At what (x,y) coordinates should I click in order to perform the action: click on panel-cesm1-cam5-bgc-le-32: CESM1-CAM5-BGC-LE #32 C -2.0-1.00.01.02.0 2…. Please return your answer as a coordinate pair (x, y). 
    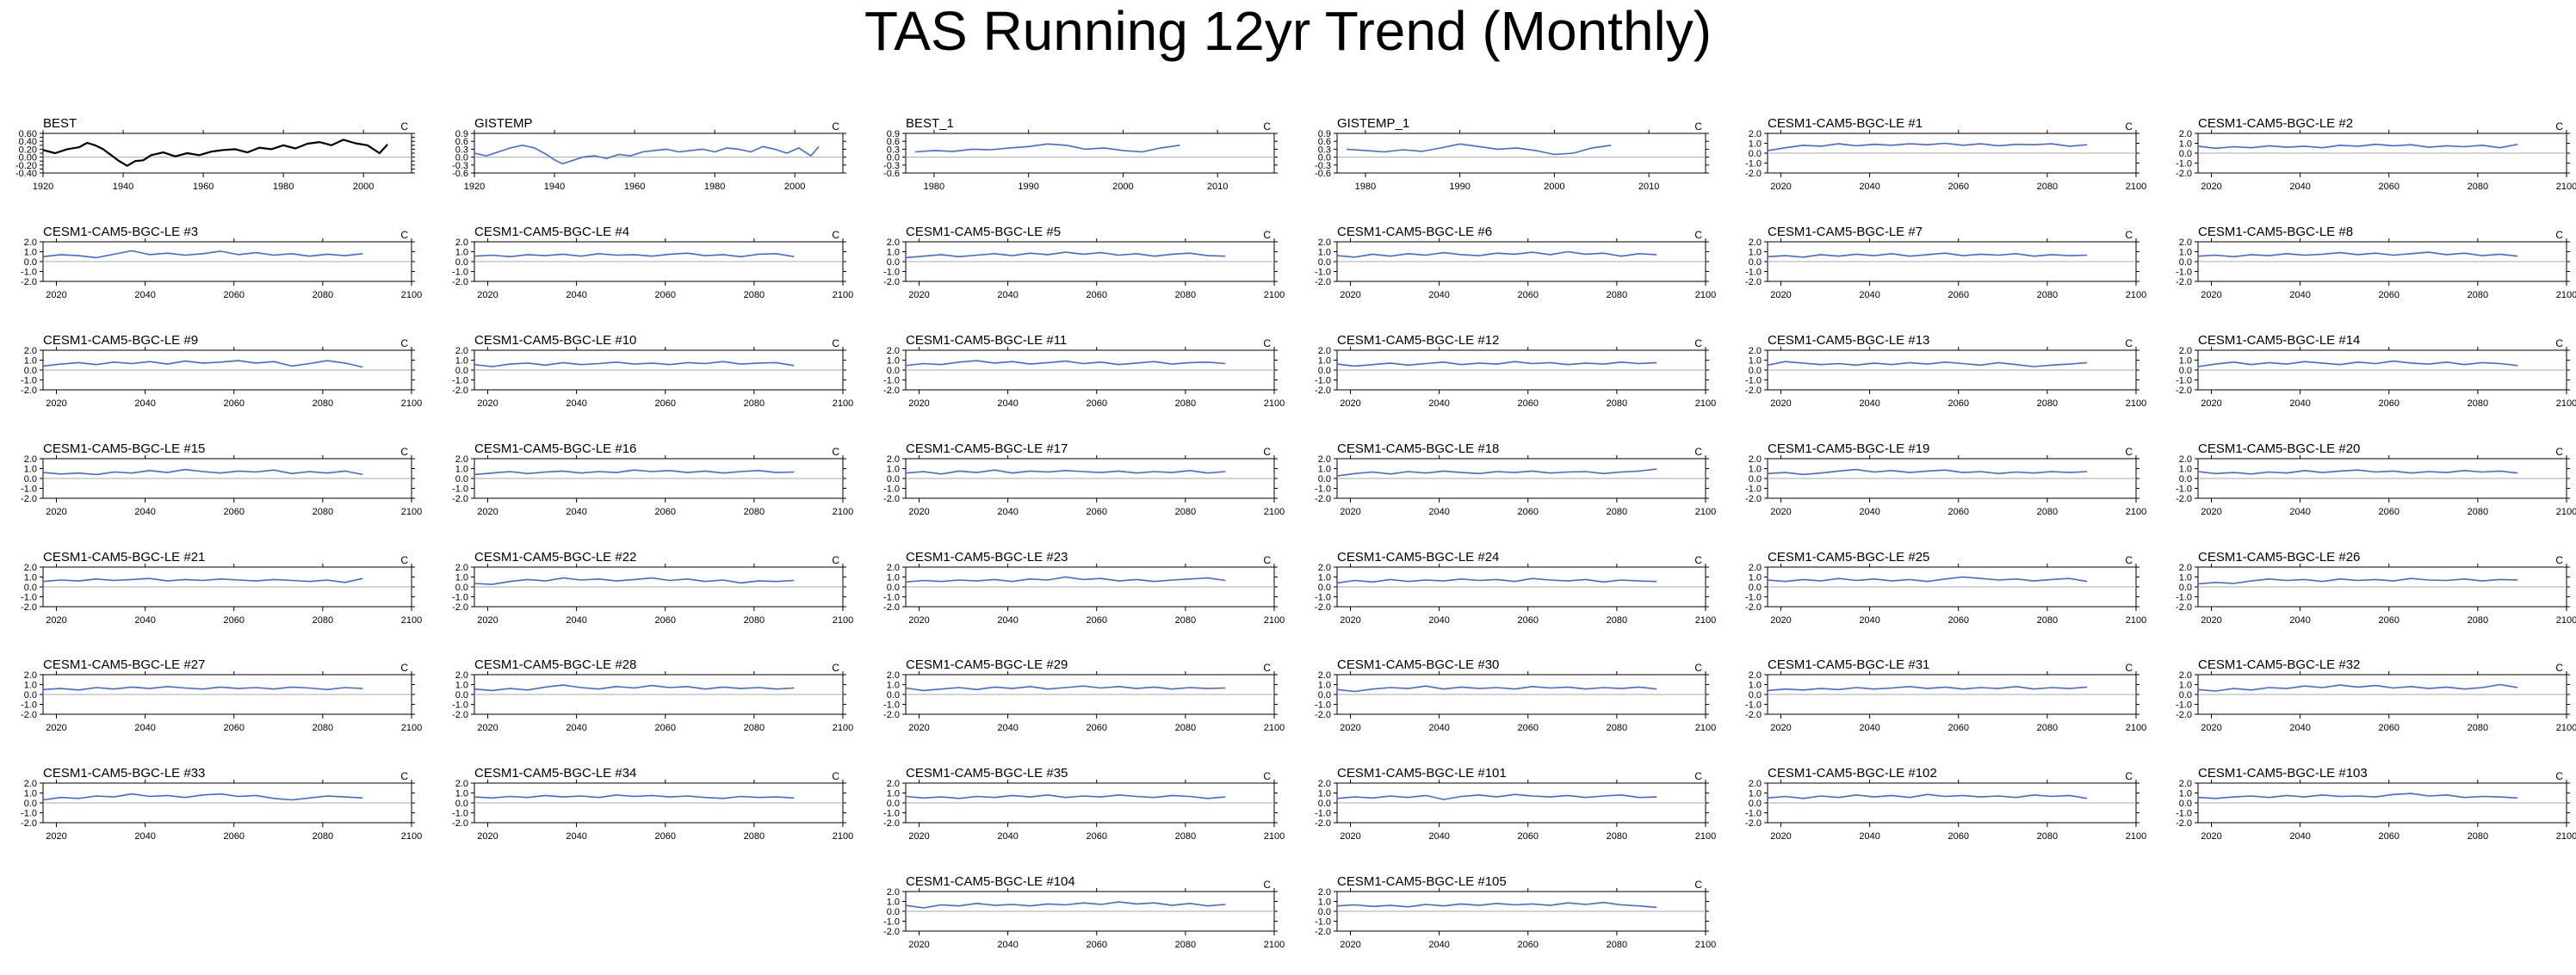
    Looking at the image, I should click on (2376, 695).